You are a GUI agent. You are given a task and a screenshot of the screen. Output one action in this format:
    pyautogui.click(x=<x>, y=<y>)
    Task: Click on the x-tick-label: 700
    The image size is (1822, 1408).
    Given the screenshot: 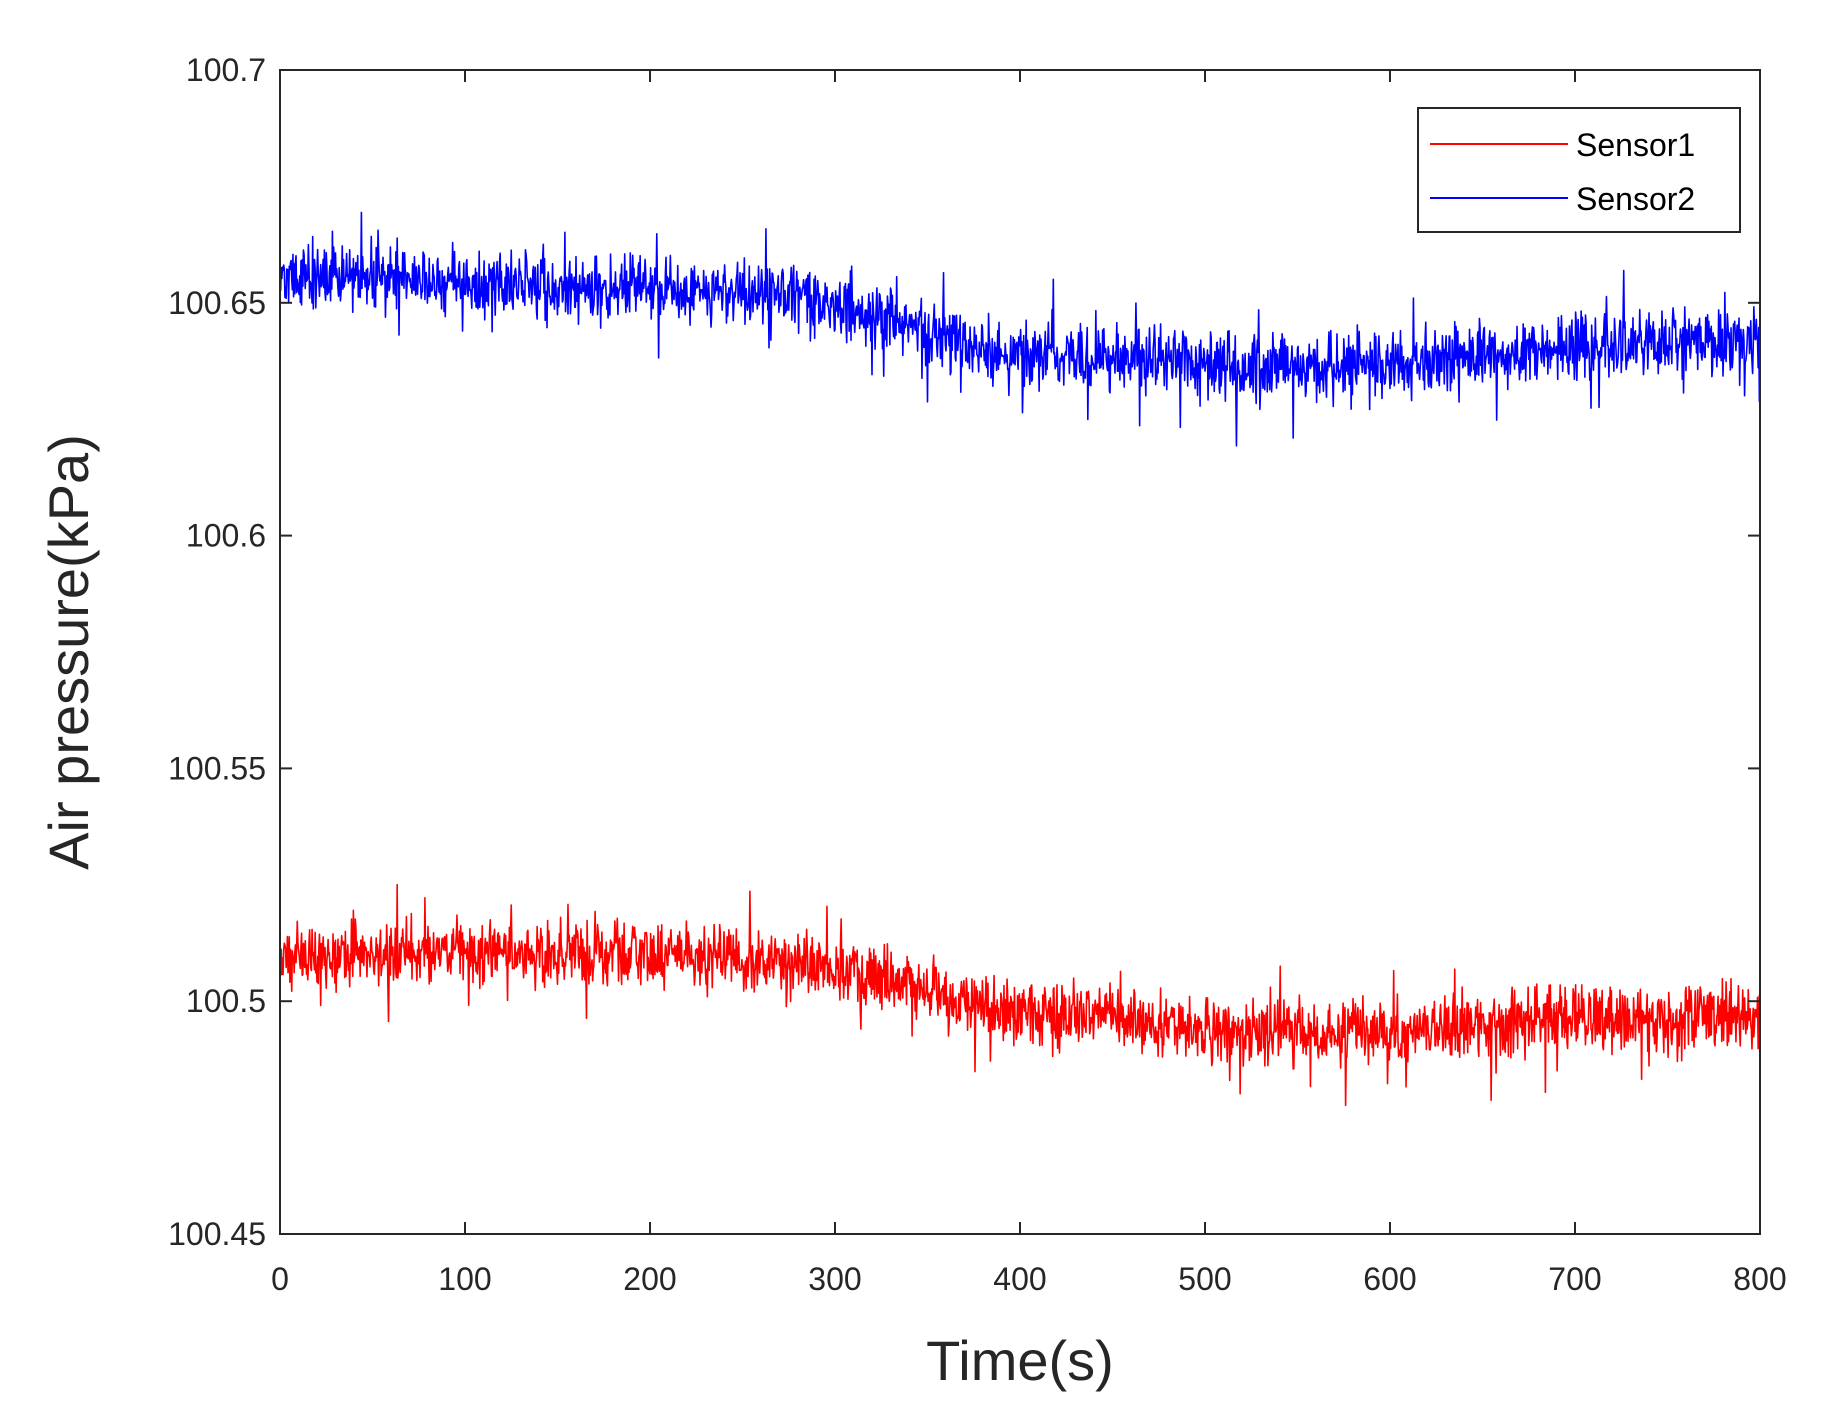 What is the action you would take?
    pyautogui.click(x=1574, y=1279)
    